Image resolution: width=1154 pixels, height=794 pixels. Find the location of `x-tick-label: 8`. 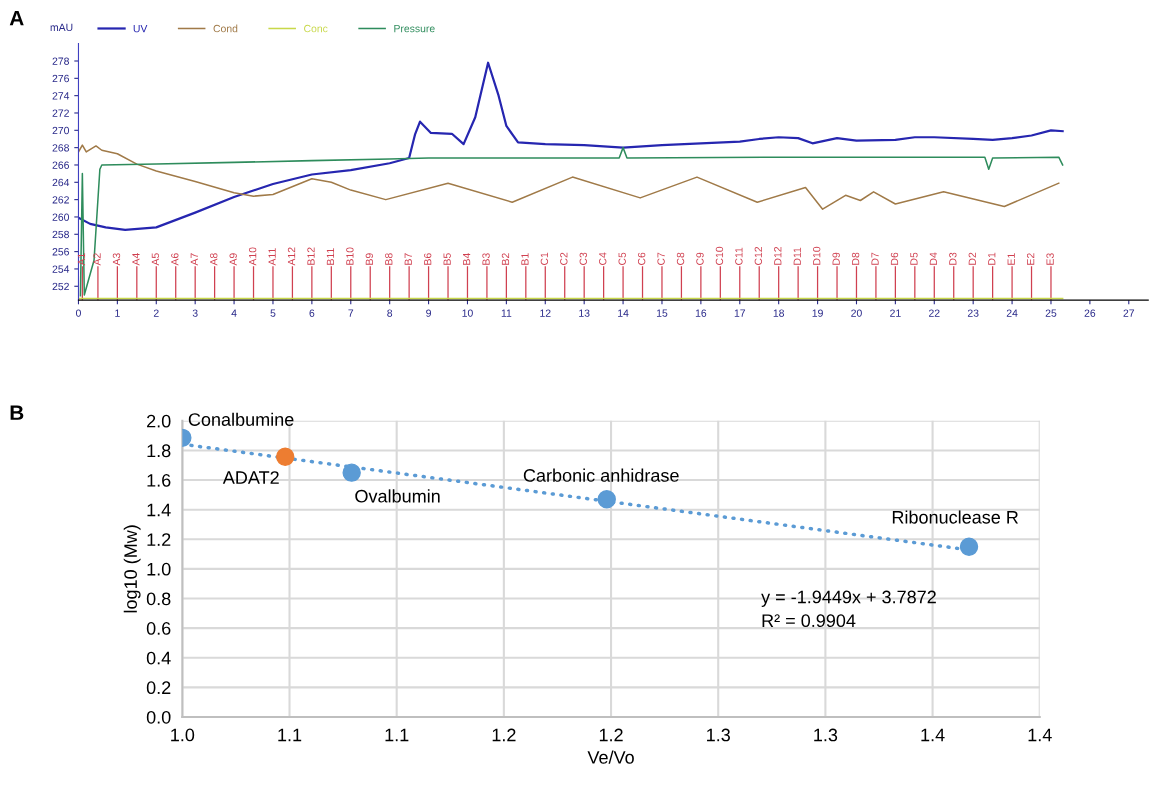

x-tick-label: 8 is located at coordinates (390, 313).